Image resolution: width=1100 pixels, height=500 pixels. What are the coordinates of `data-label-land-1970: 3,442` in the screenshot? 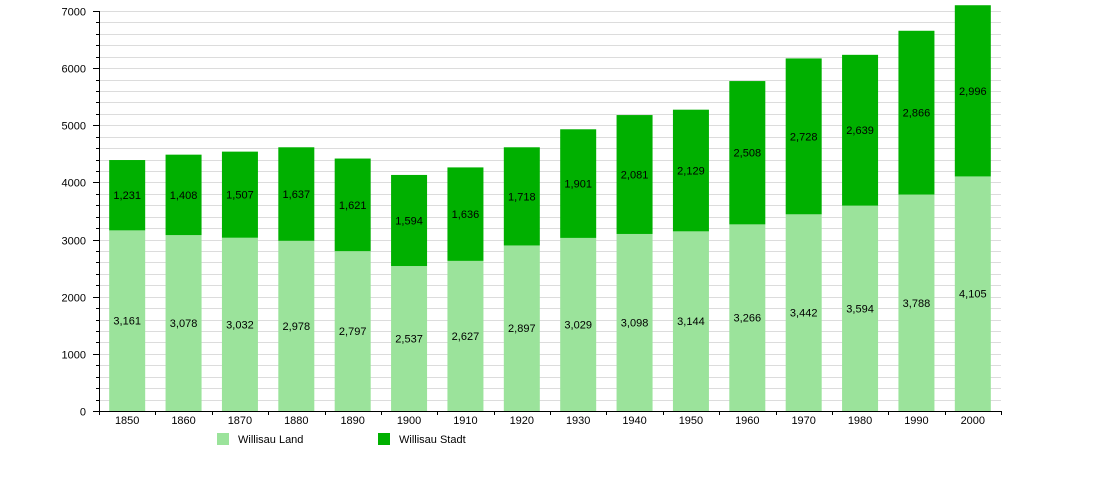 It's located at (804, 314).